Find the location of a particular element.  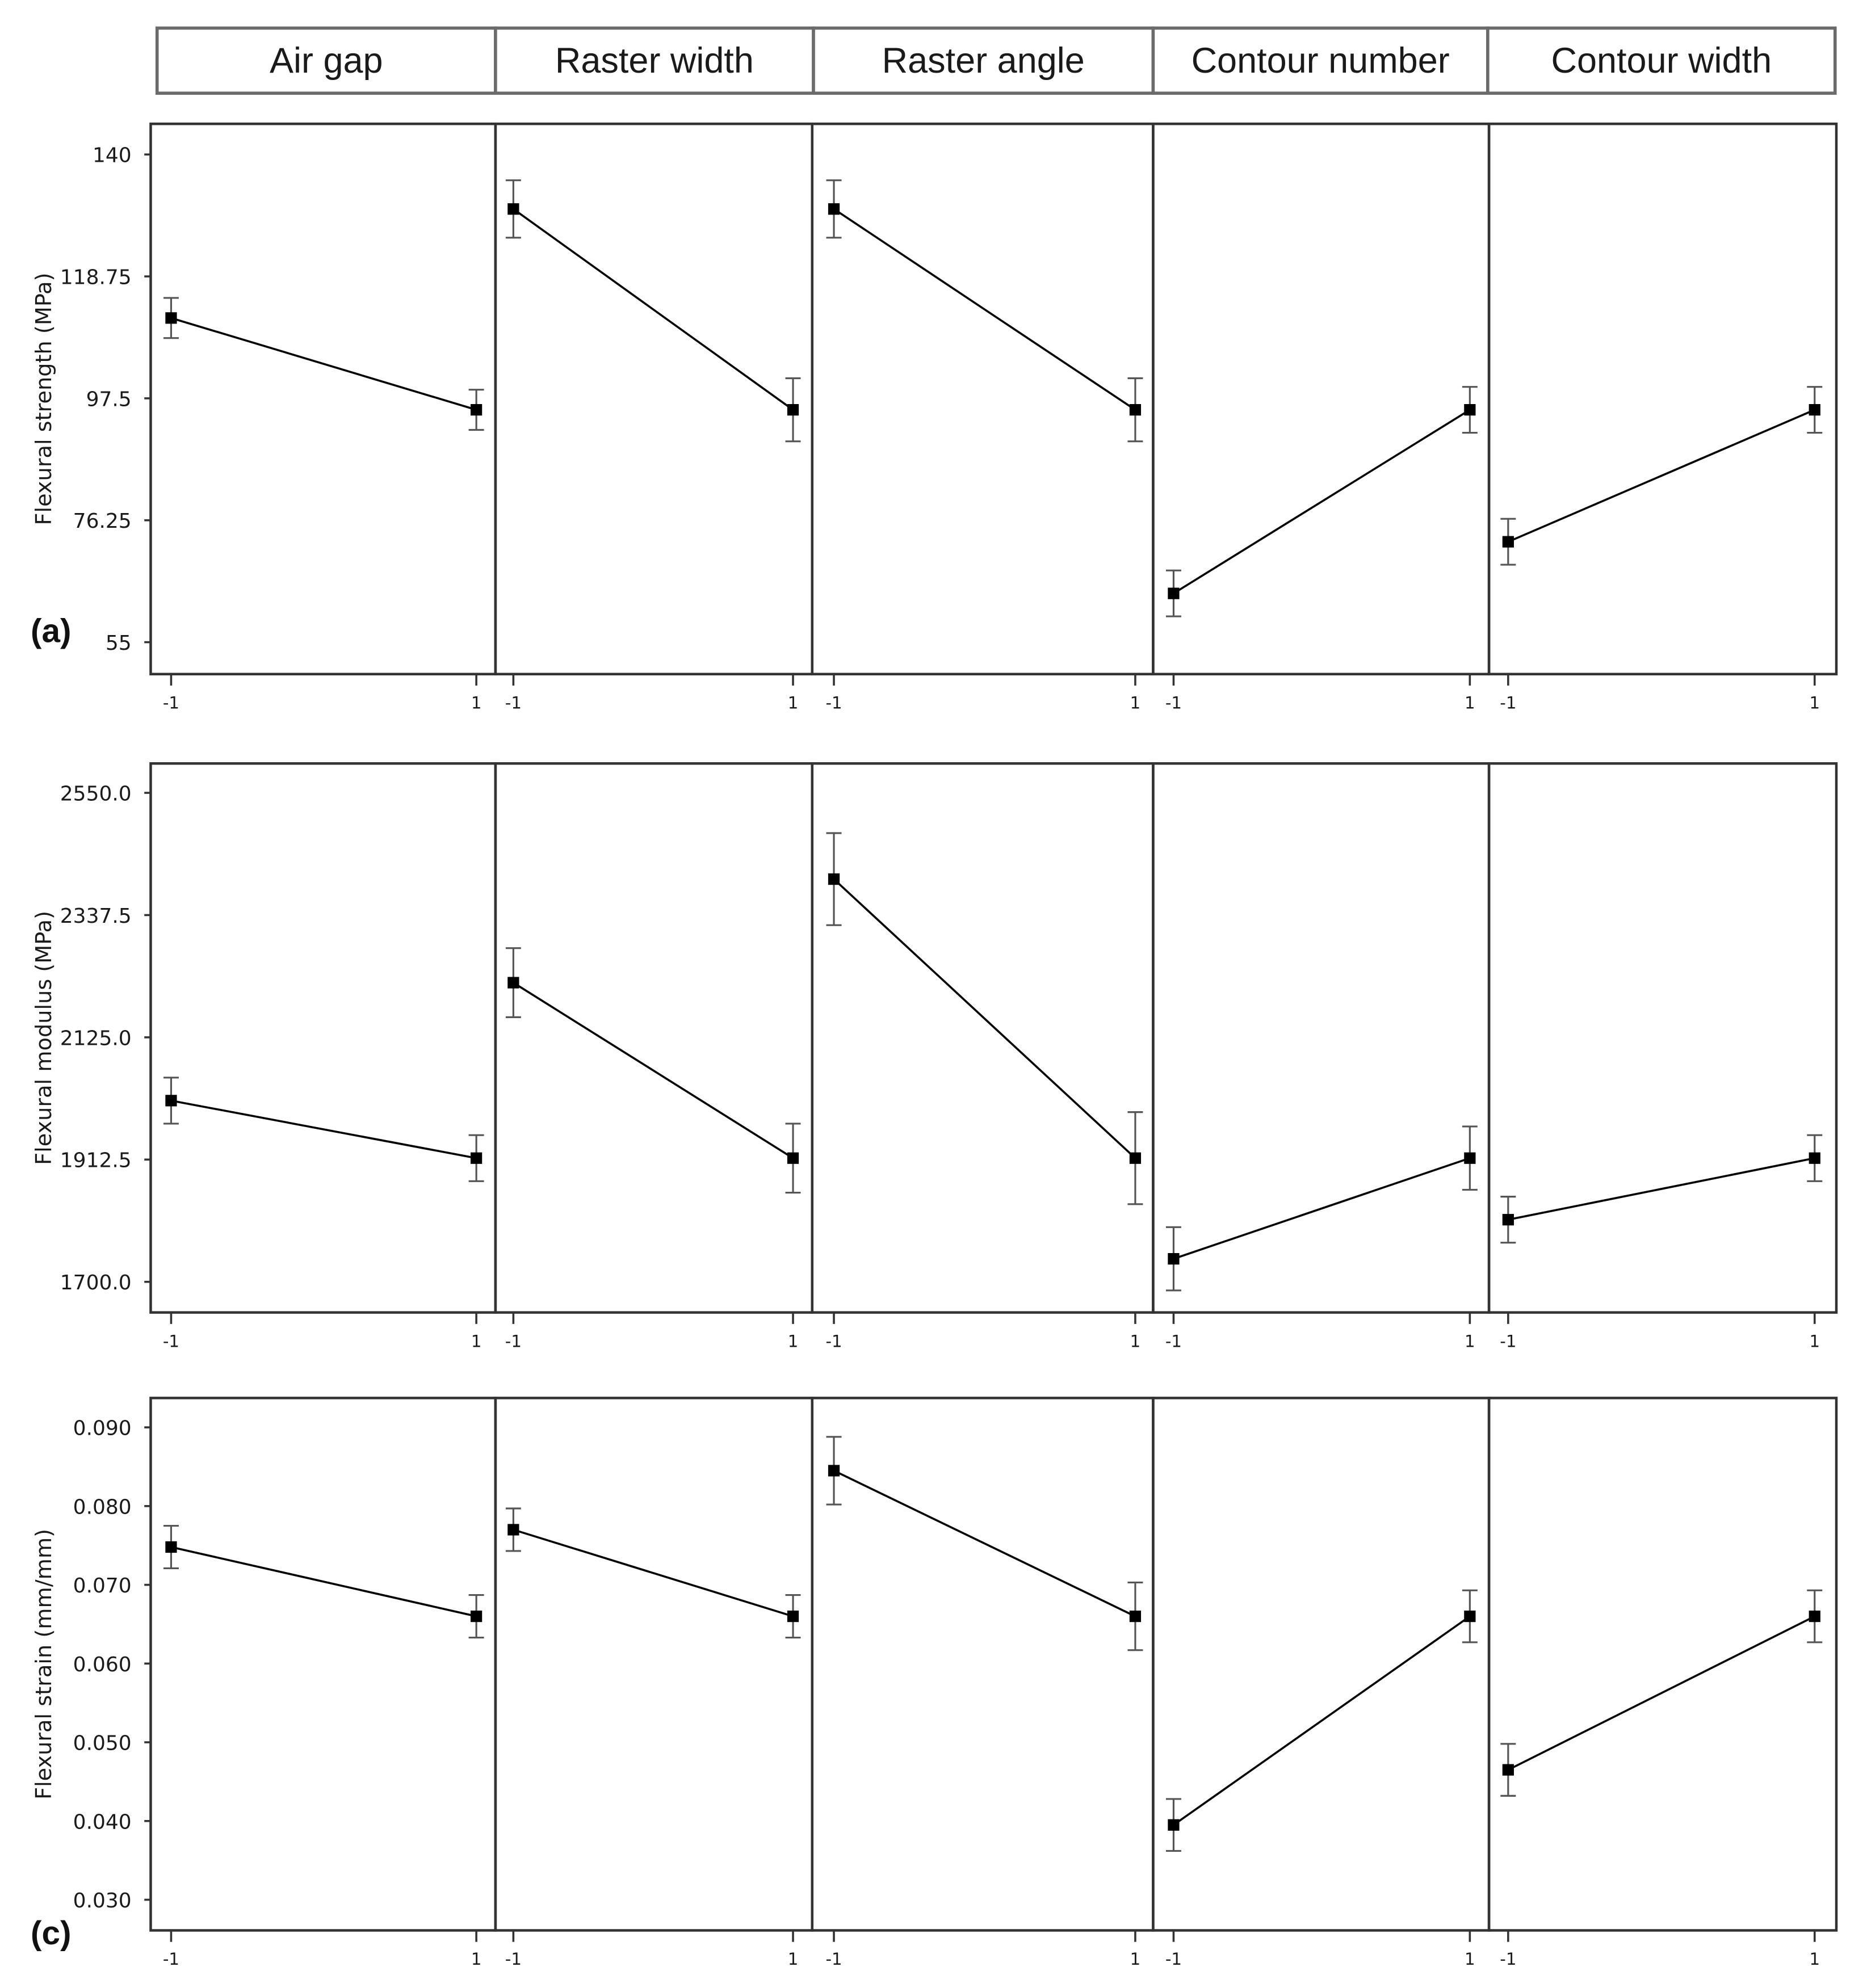

y-tick-label: 0.080 is located at coordinates (102, 1507).